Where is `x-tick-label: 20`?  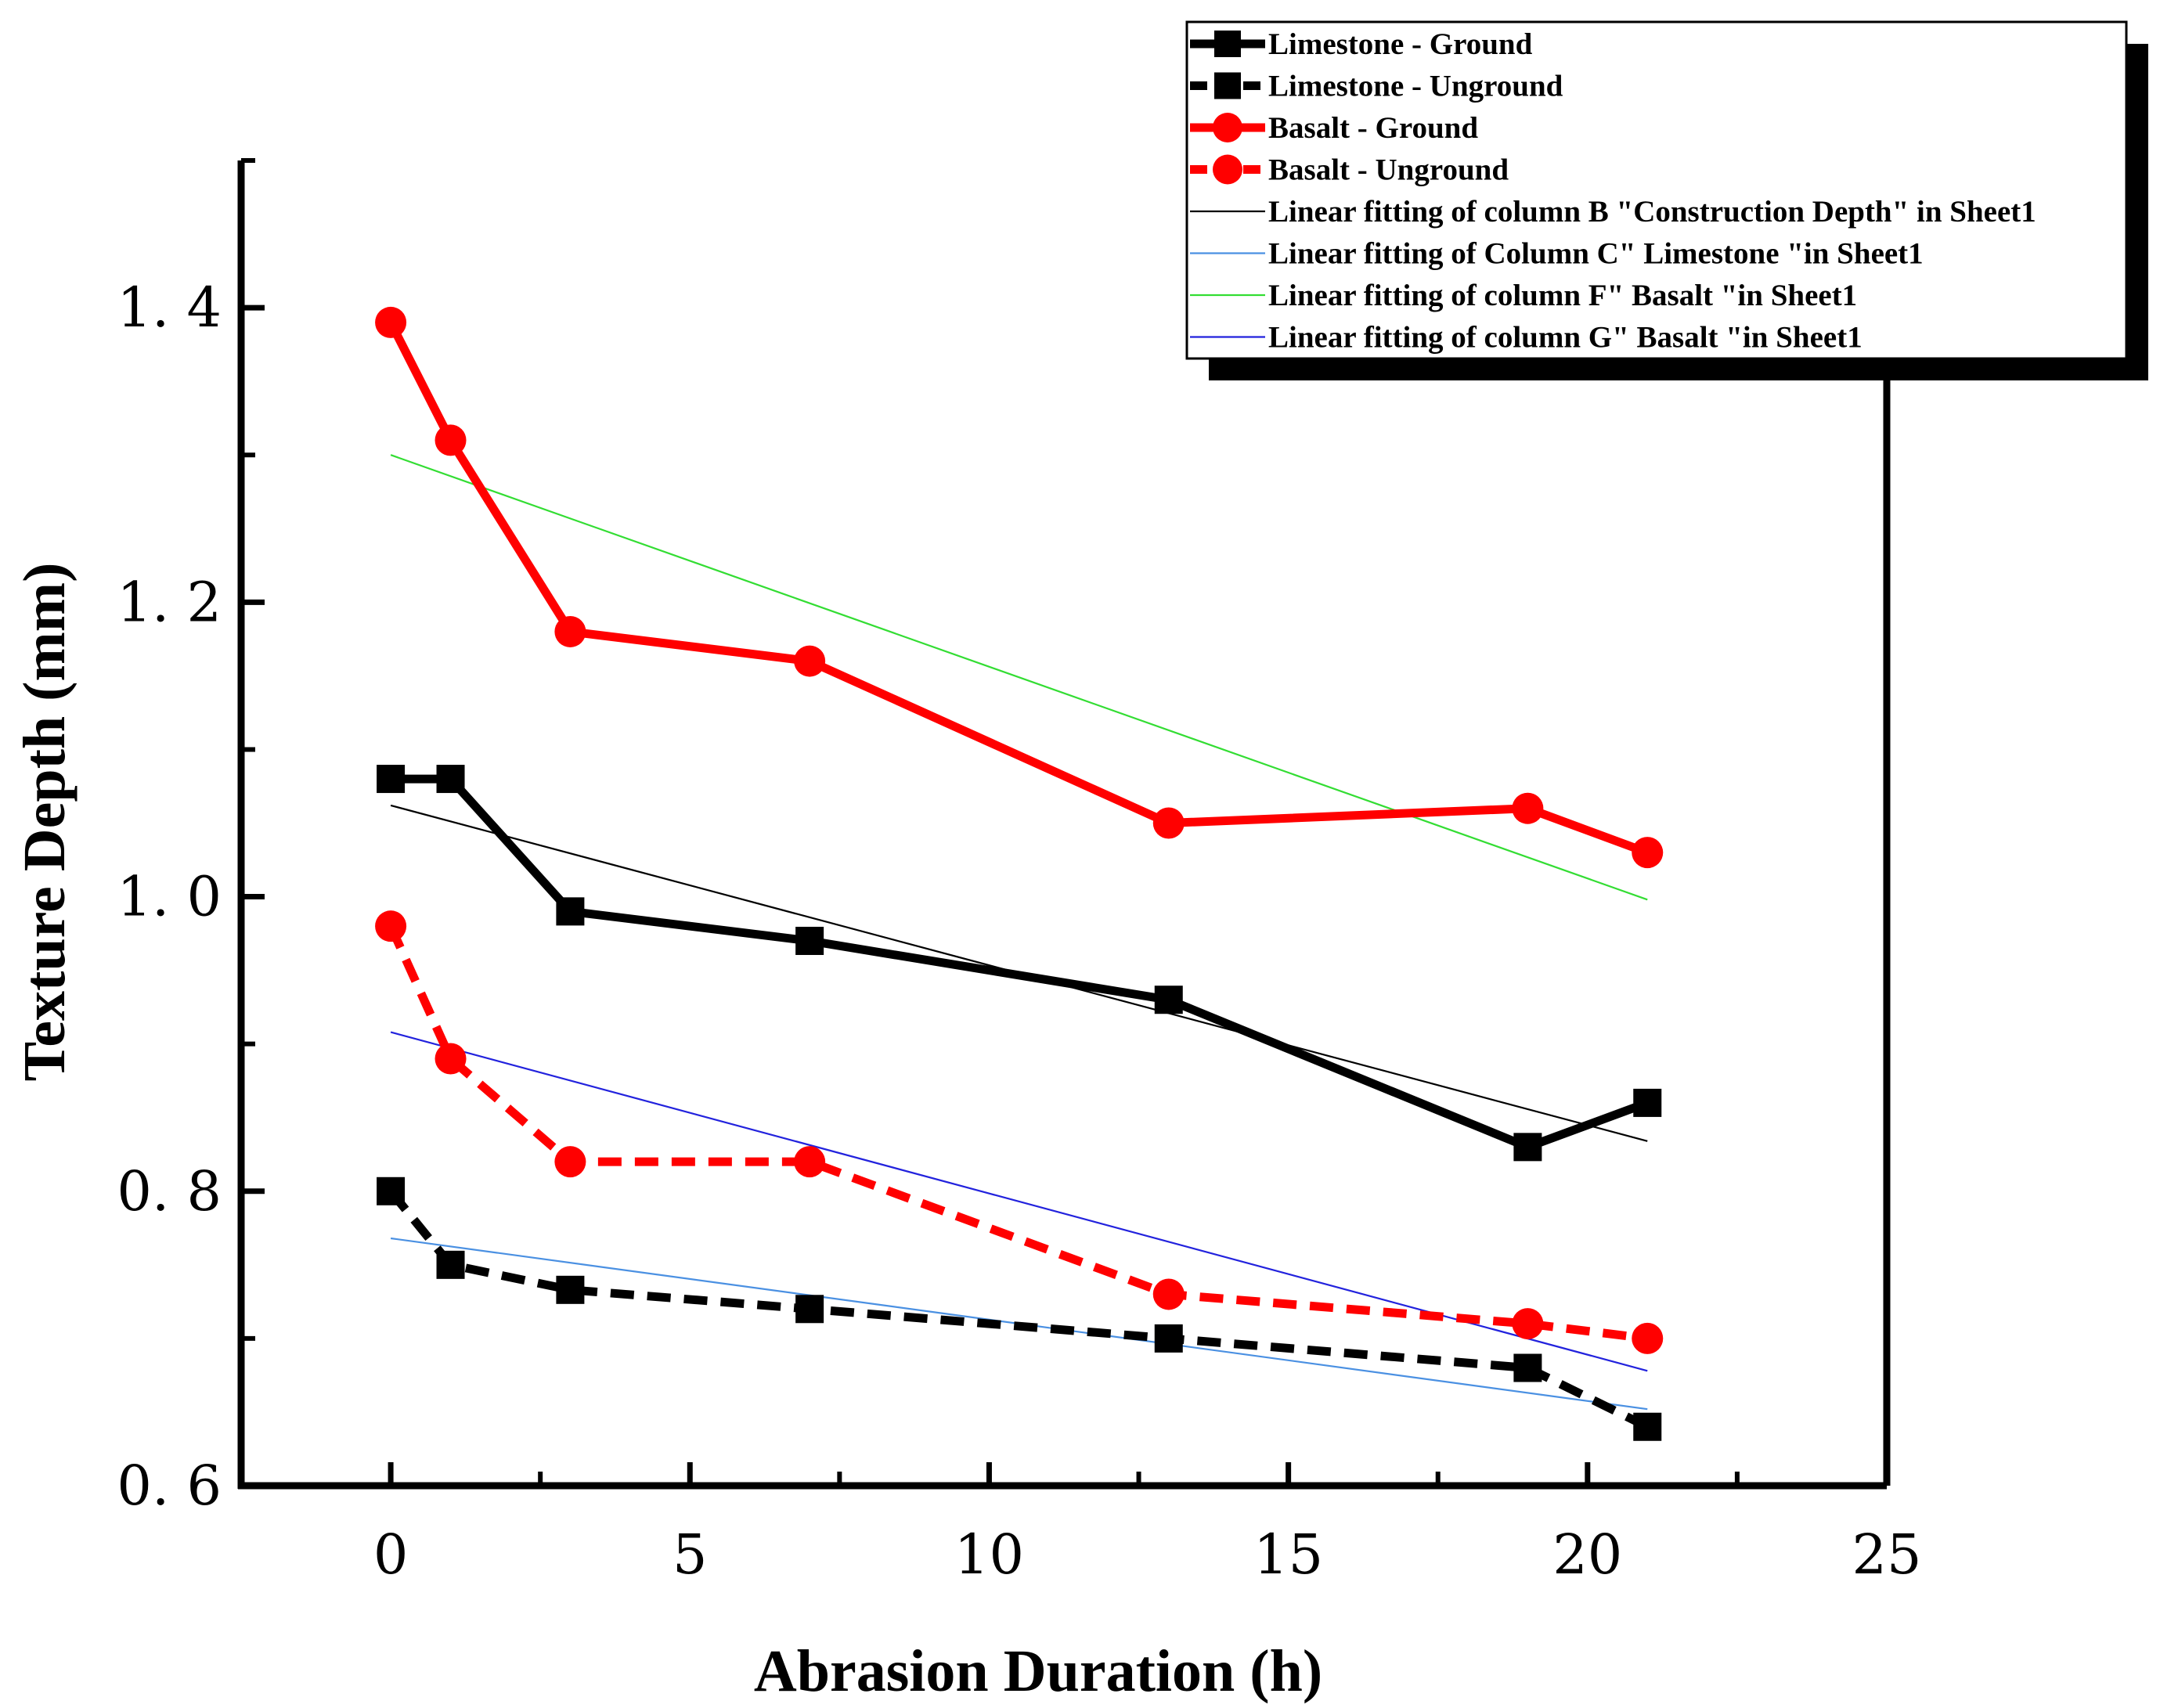 x-tick-label: 20 is located at coordinates (1587, 1554).